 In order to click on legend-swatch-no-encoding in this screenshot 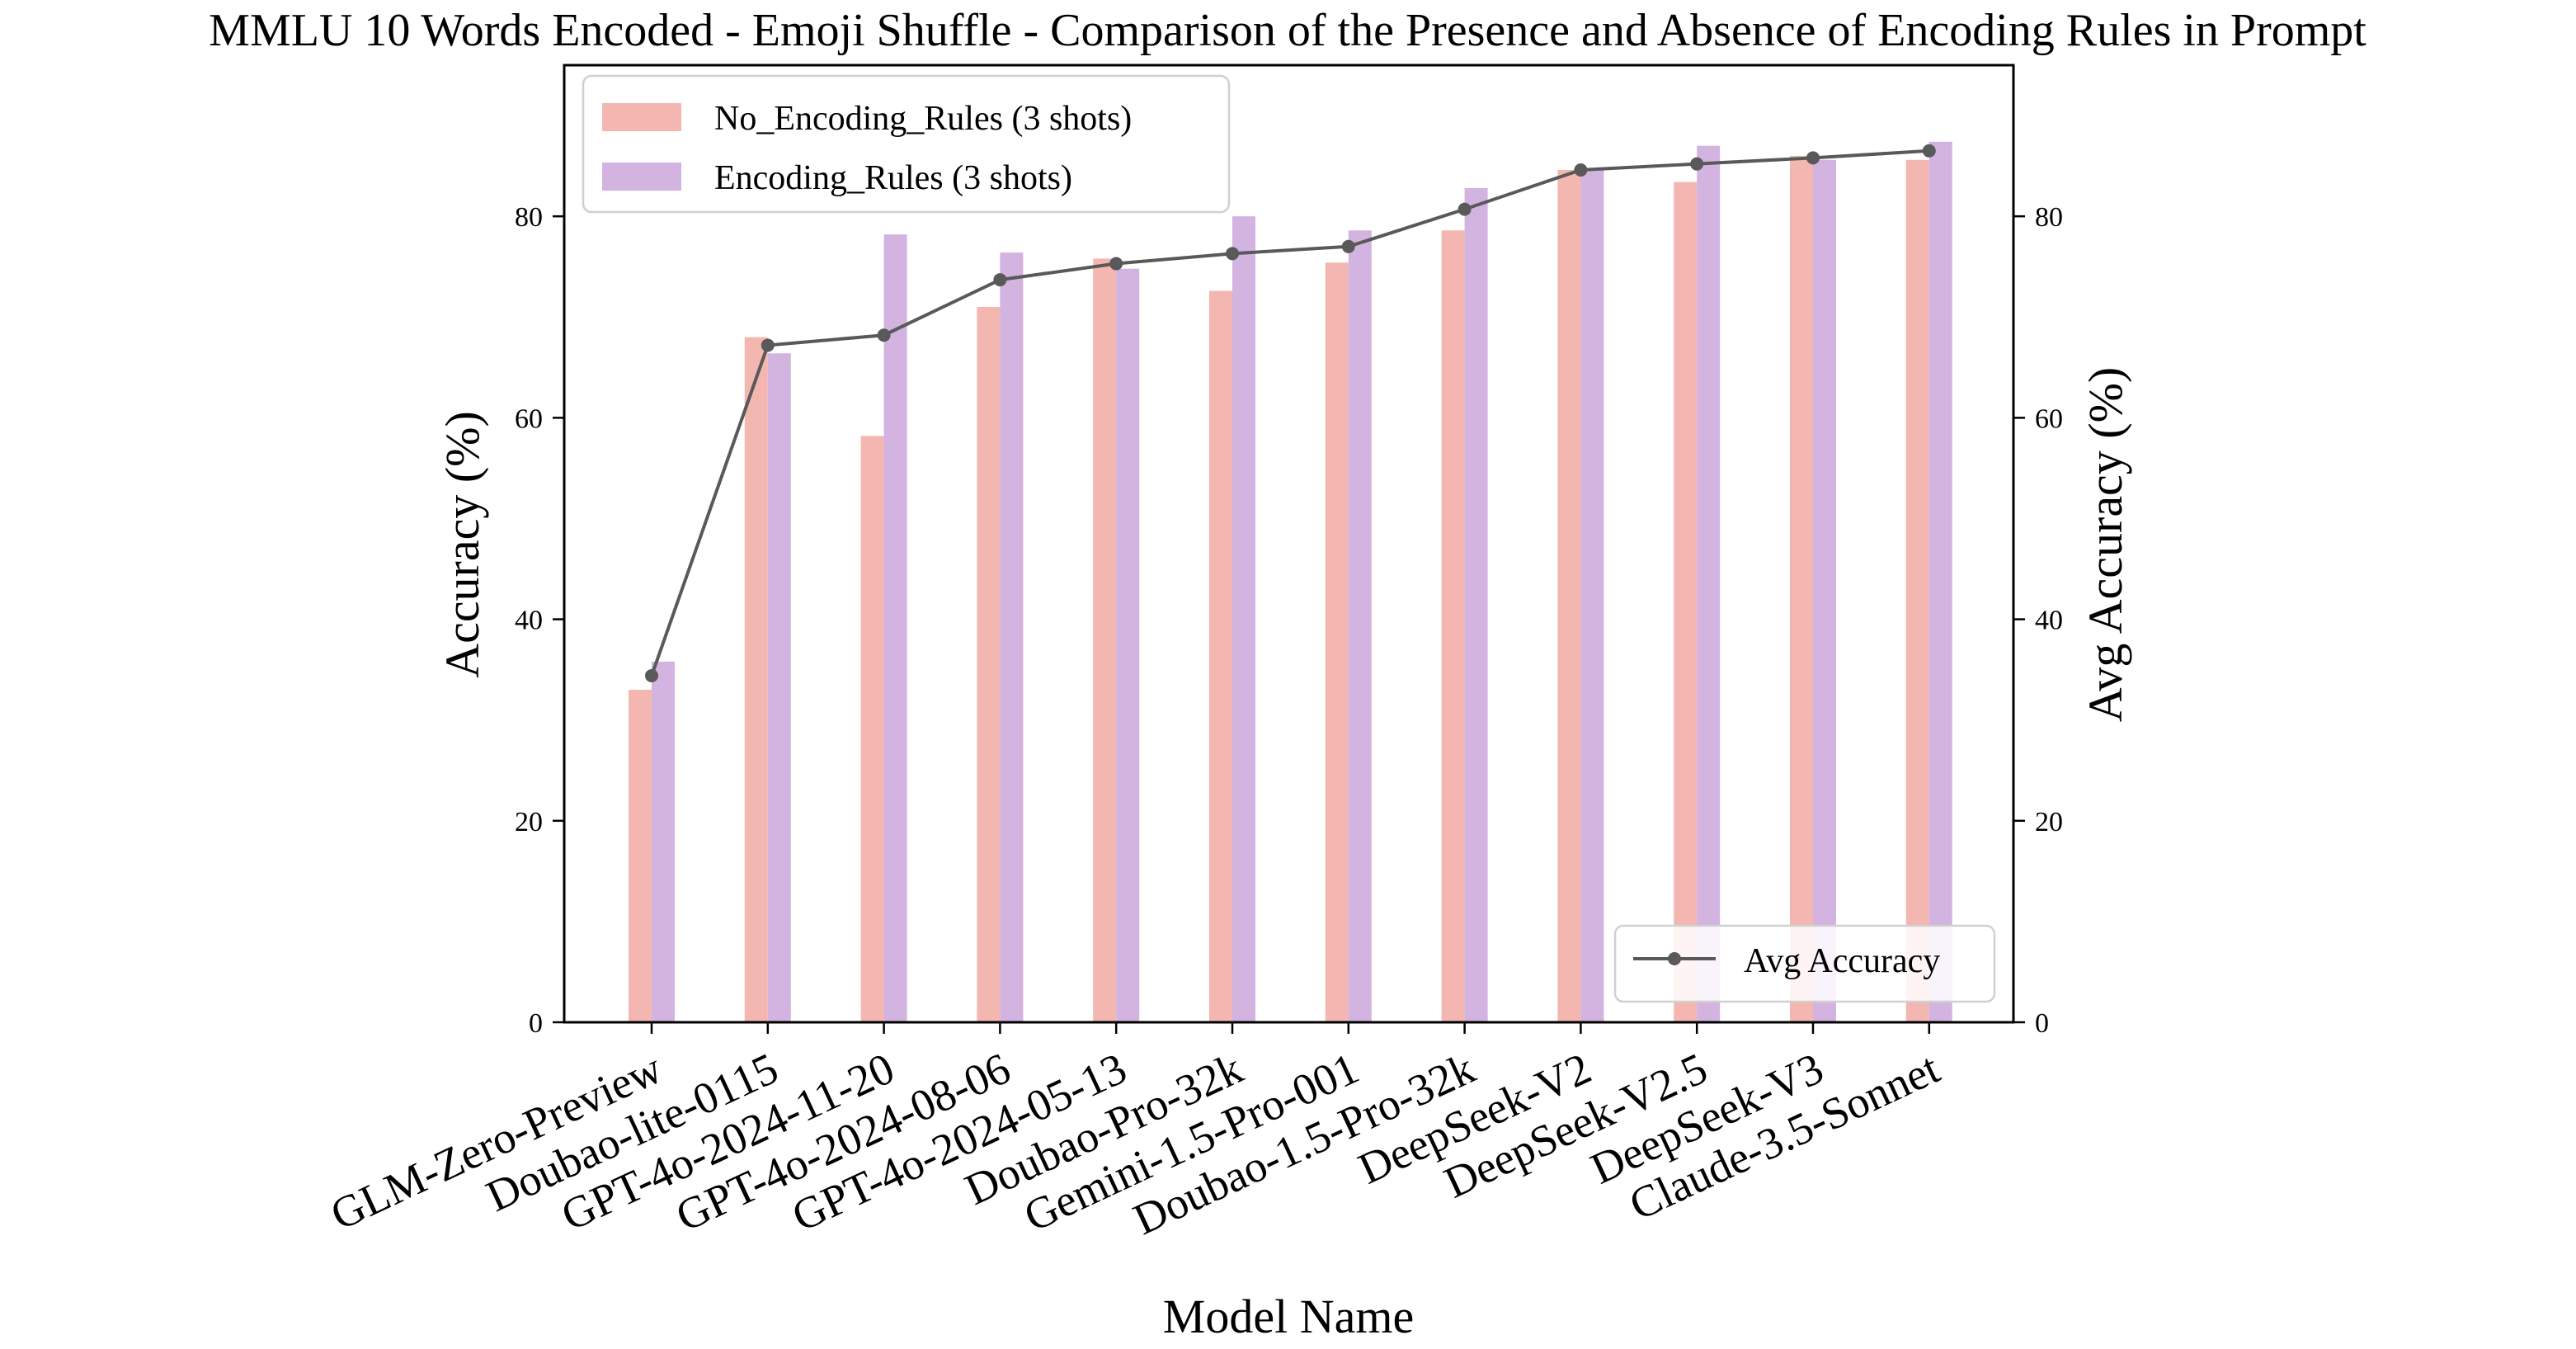, I will do `click(641, 117)`.